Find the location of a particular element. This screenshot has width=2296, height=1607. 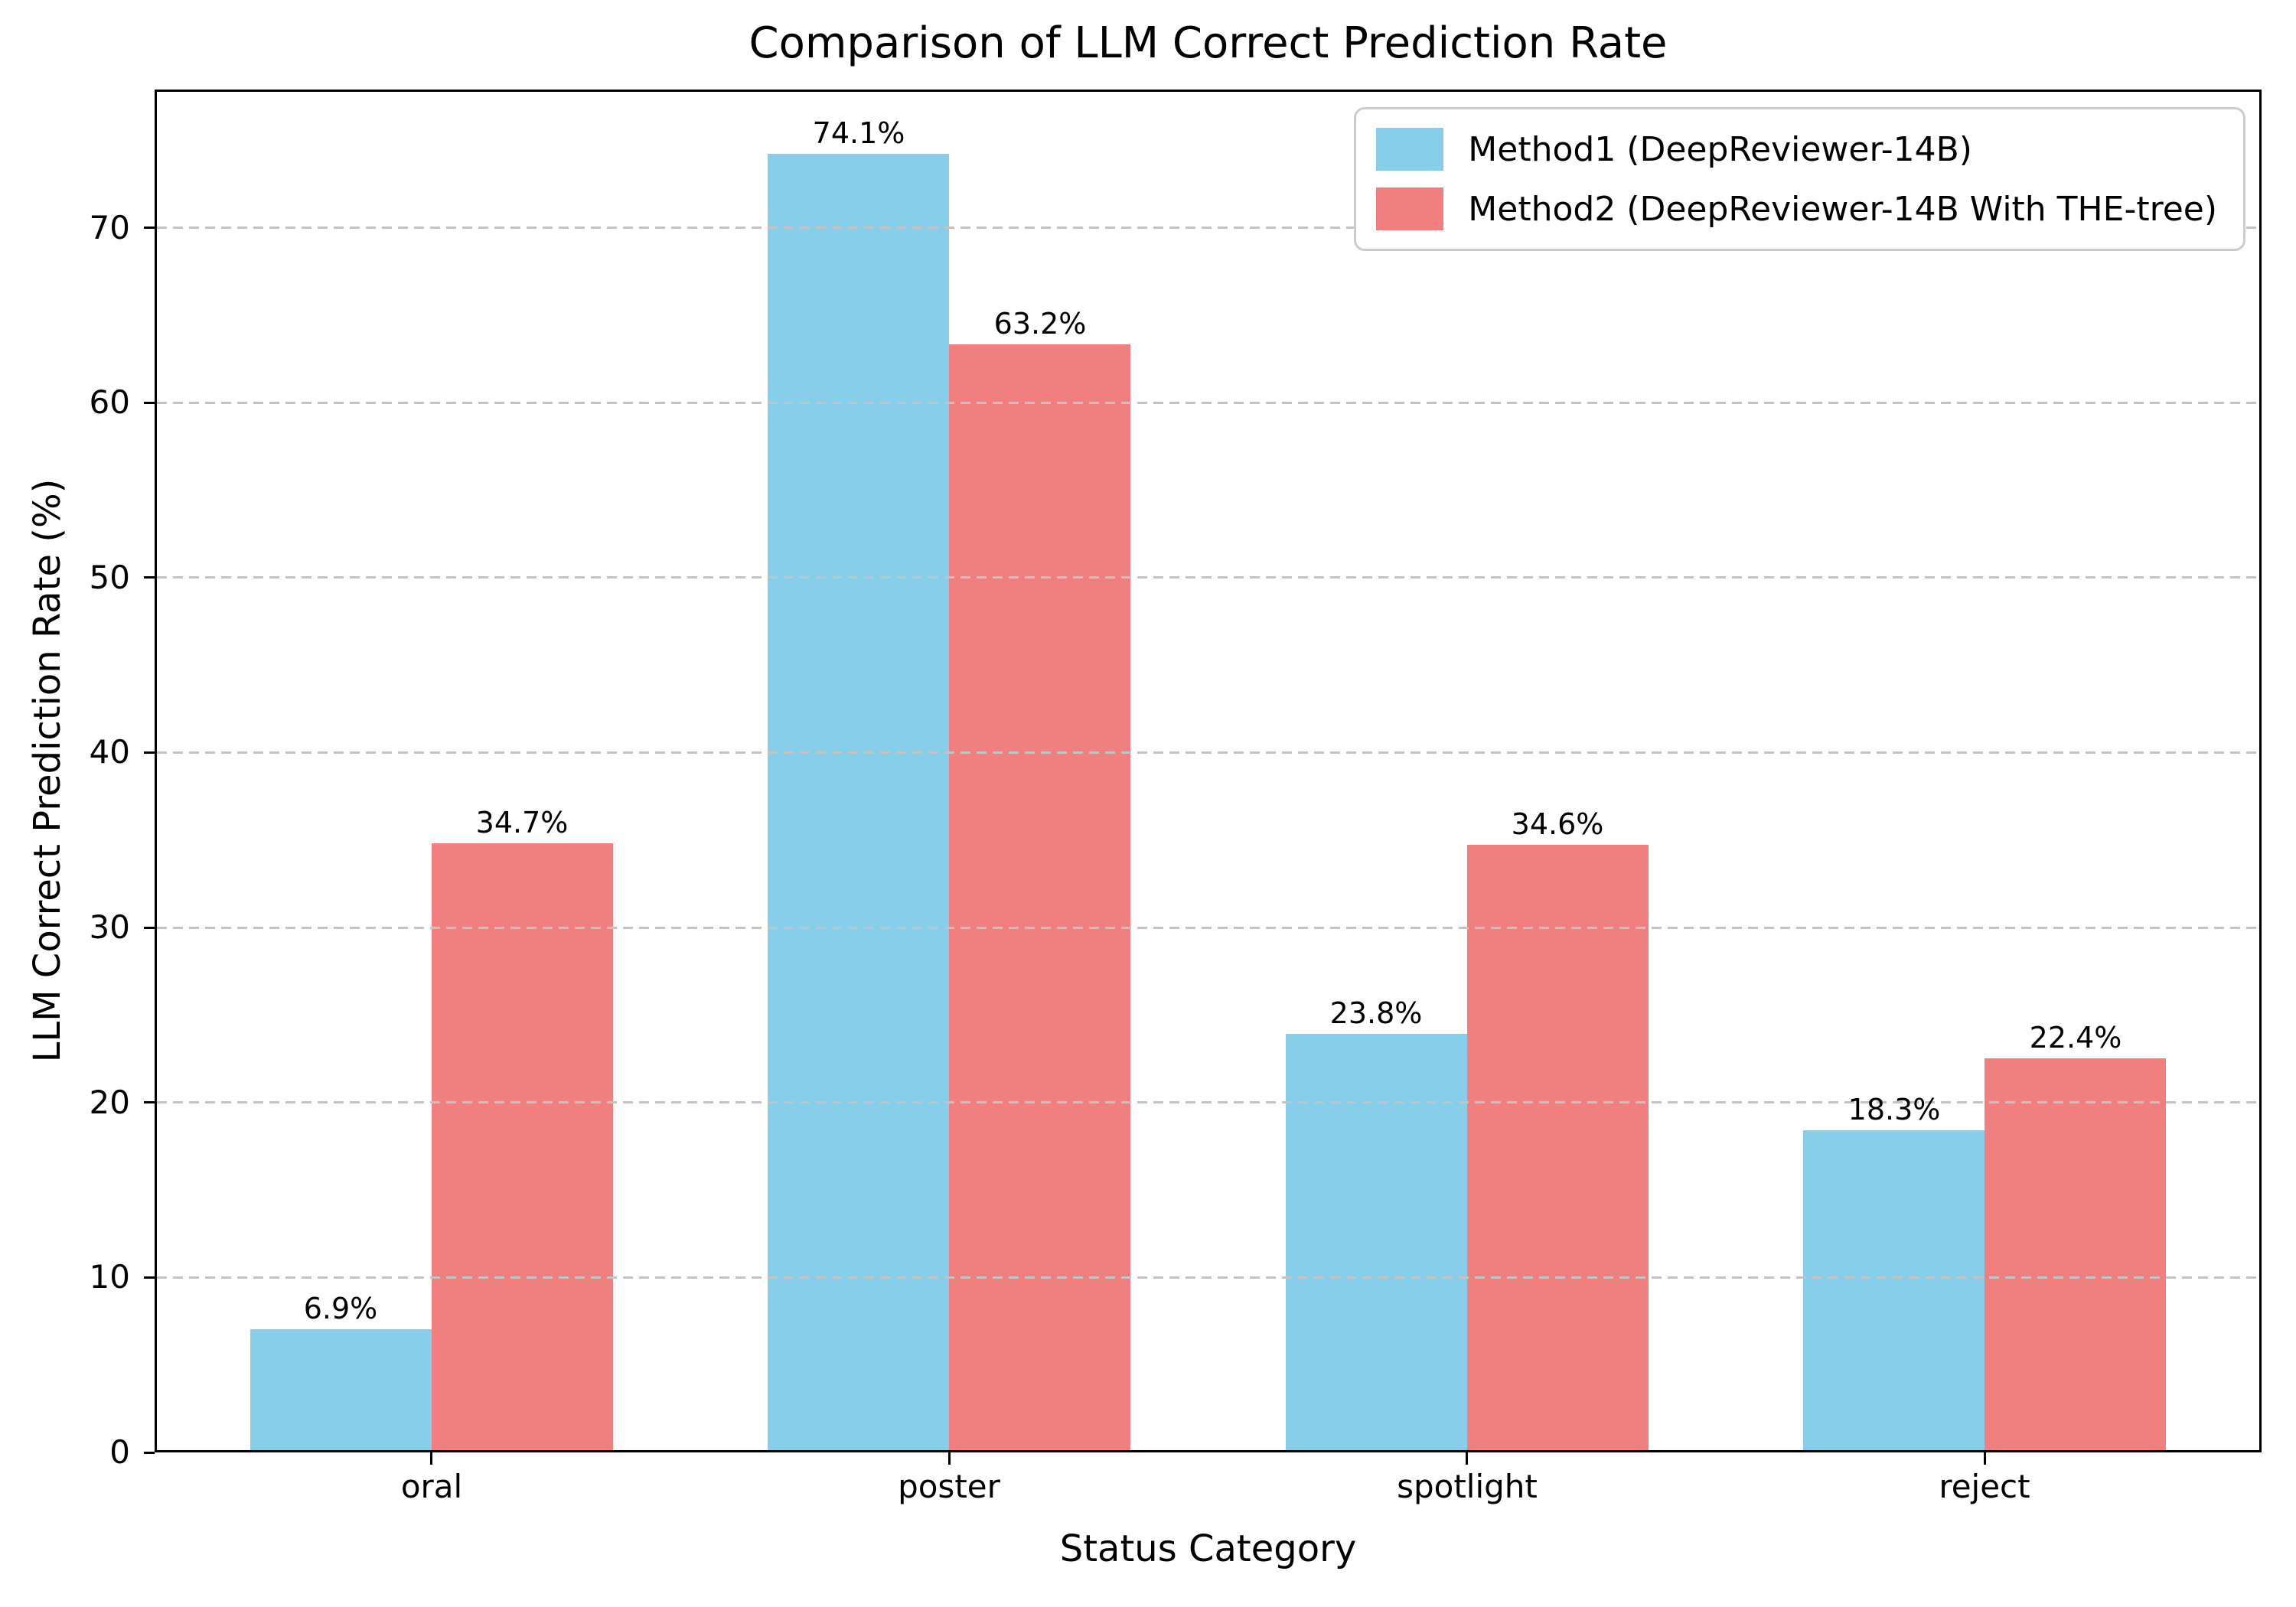

y-tick-label-20: 20 is located at coordinates (109, 1102).